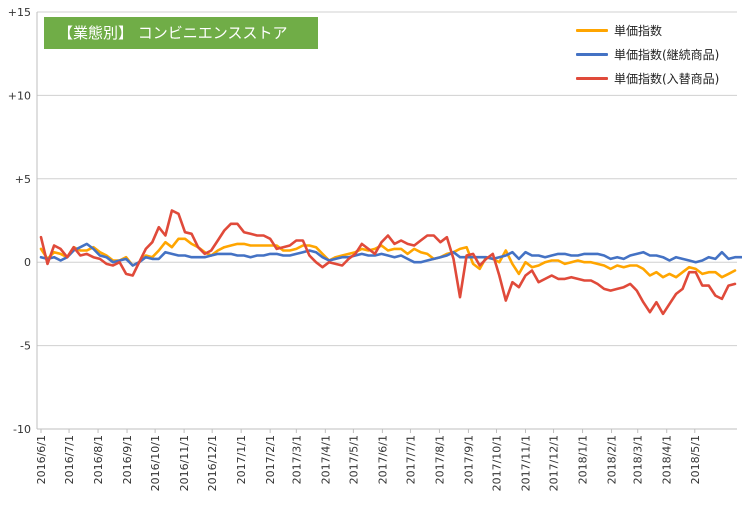  What do you see at coordinates (241, 459) in the screenshot?
I see `x-tick-label: 2017/1/1` at bounding box center [241, 459].